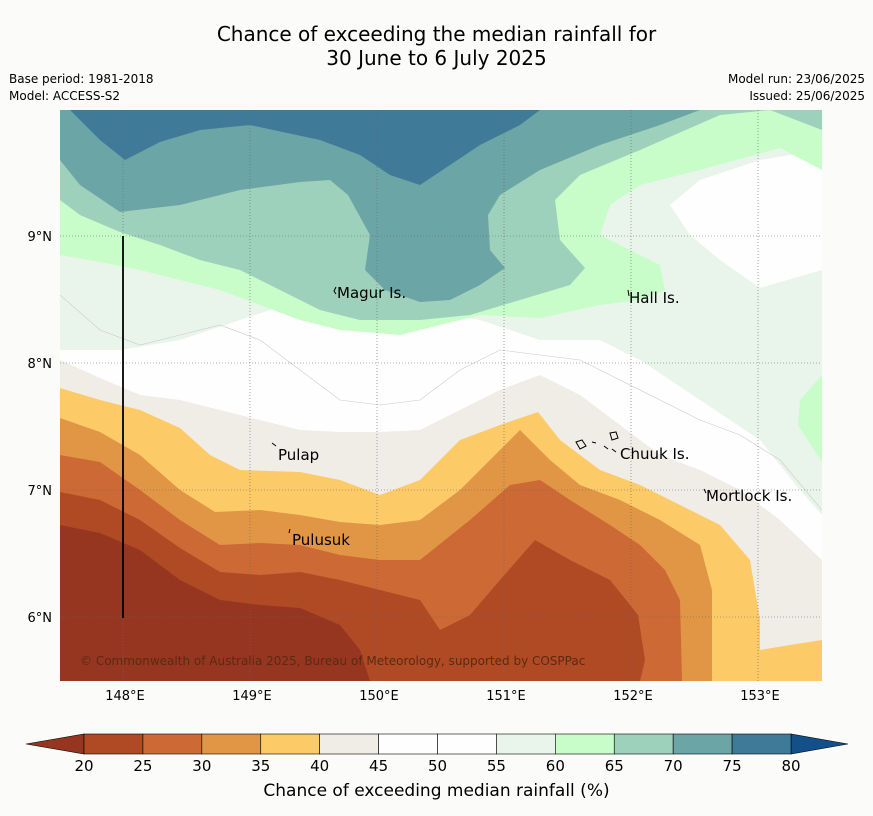 This screenshot has height=816, width=873. What do you see at coordinates (201, 766) in the screenshot?
I see `colorbar-tick-label: 30` at bounding box center [201, 766].